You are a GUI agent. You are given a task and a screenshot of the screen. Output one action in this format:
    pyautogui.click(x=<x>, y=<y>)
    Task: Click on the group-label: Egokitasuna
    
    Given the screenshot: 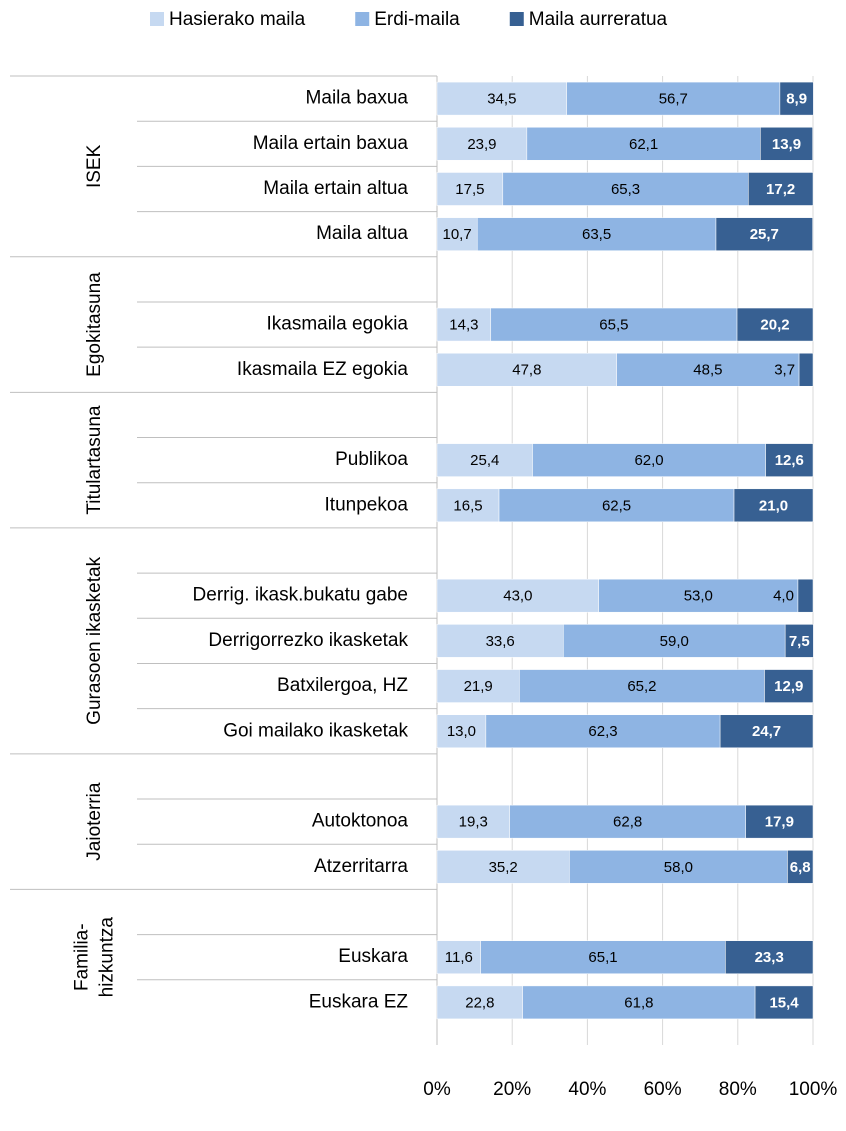 What is the action you would take?
    pyautogui.click(x=94, y=324)
    